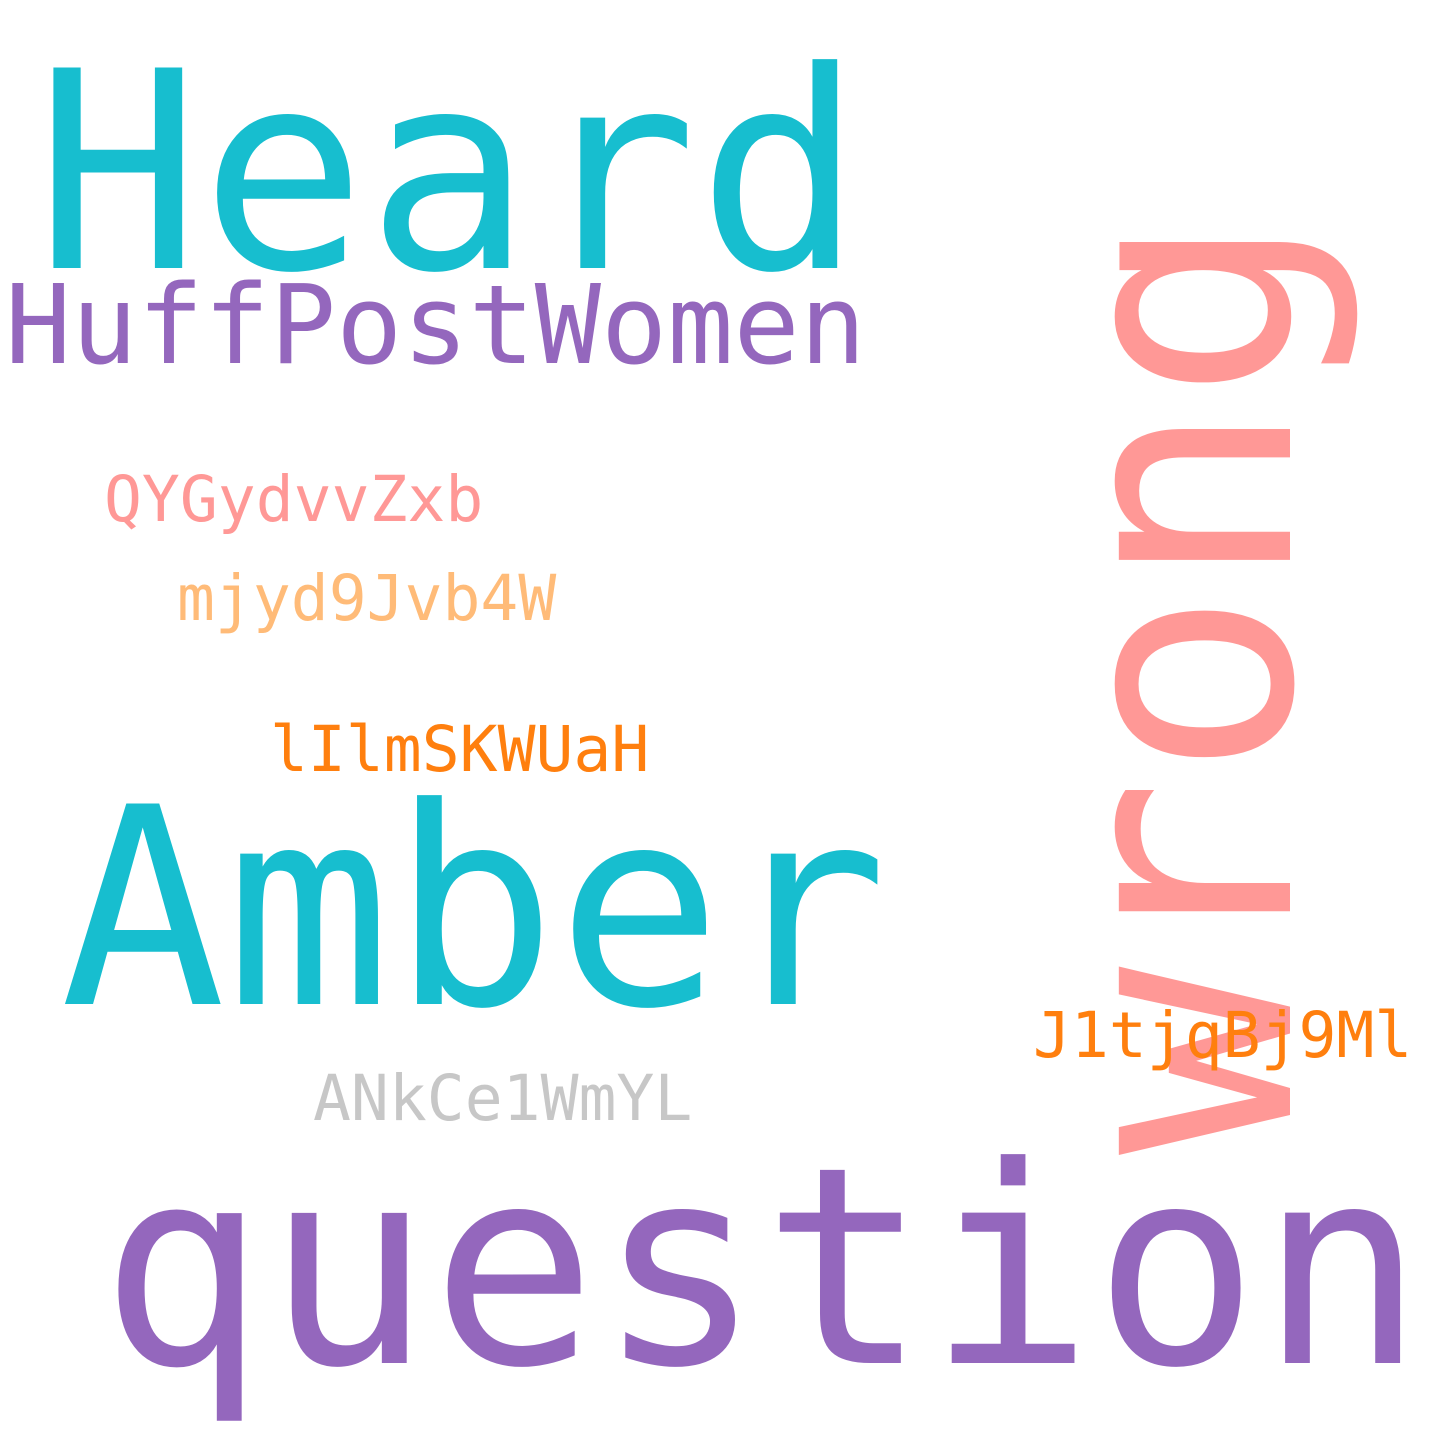 The image size is (1440, 1440). I want to click on word-j1tjqbj9ml: J1tjqBj9Ml, so click(1223, 1035).